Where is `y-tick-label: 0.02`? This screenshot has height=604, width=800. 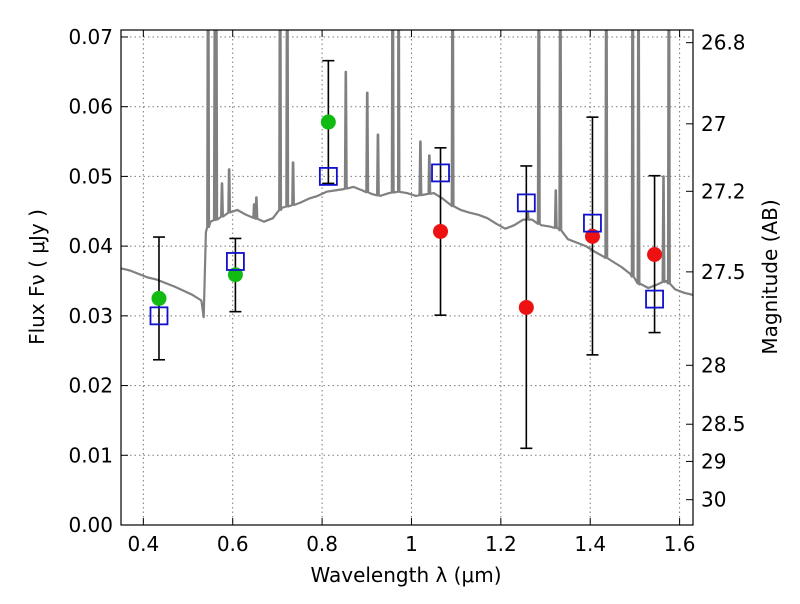 y-tick-label: 0.02 is located at coordinates (90, 386).